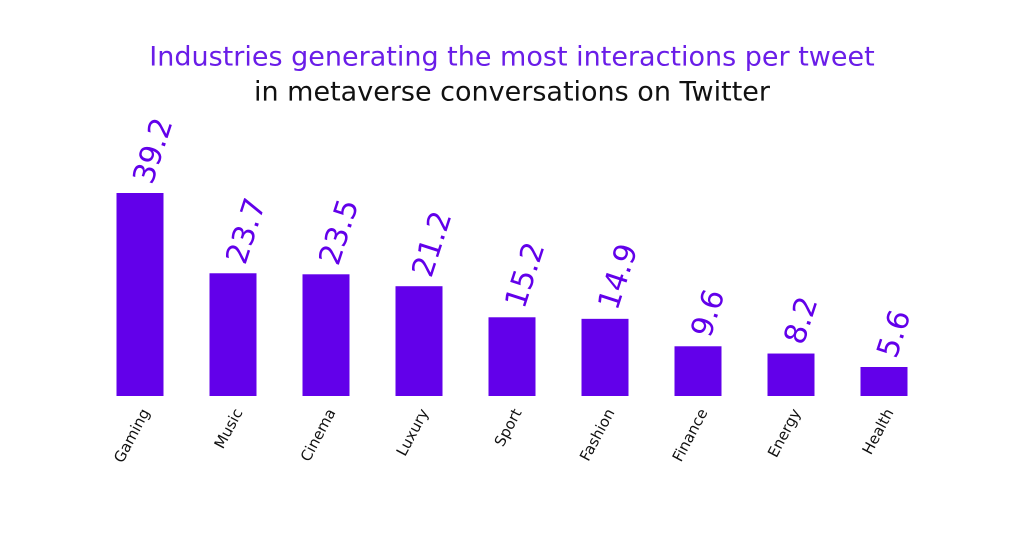 The width and height of the screenshot is (1024, 535). I want to click on x-tick-label: Gaming, so click(131, 436).